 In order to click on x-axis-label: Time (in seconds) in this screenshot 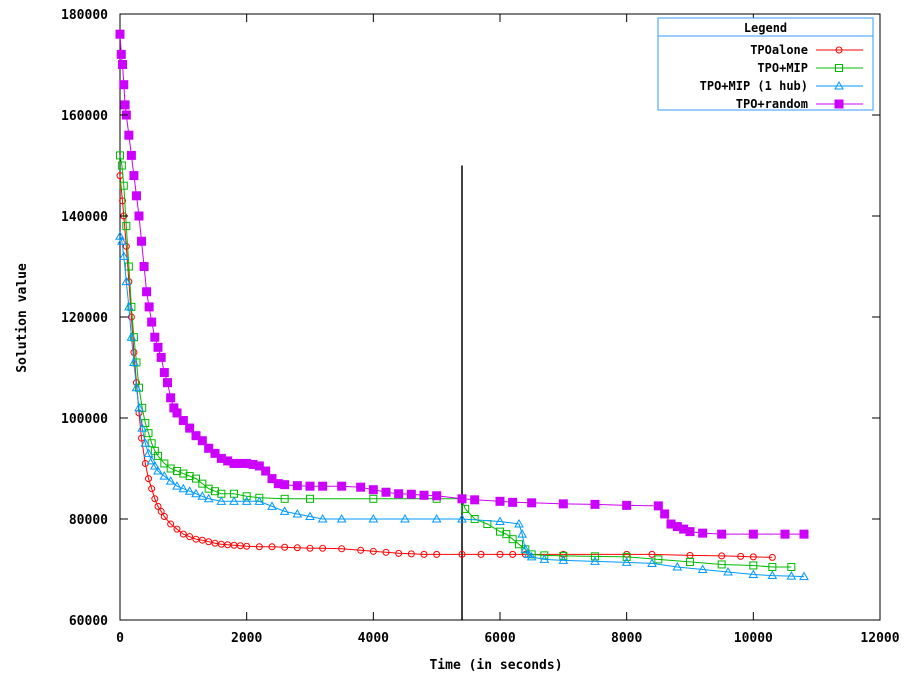, I will do `click(495, 665)`.